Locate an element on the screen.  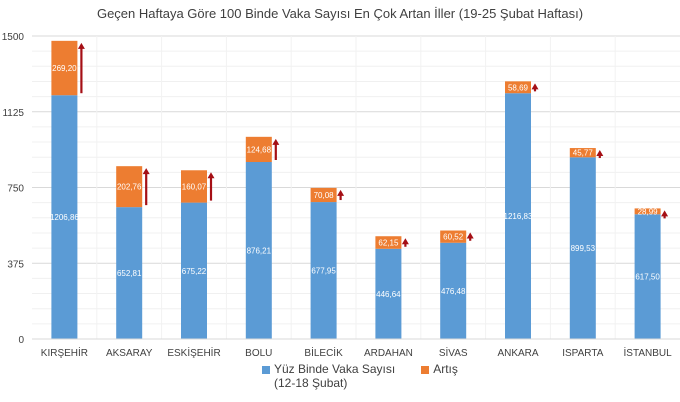
data-label-base: 1216,83 is located at coordinates (518, 216).